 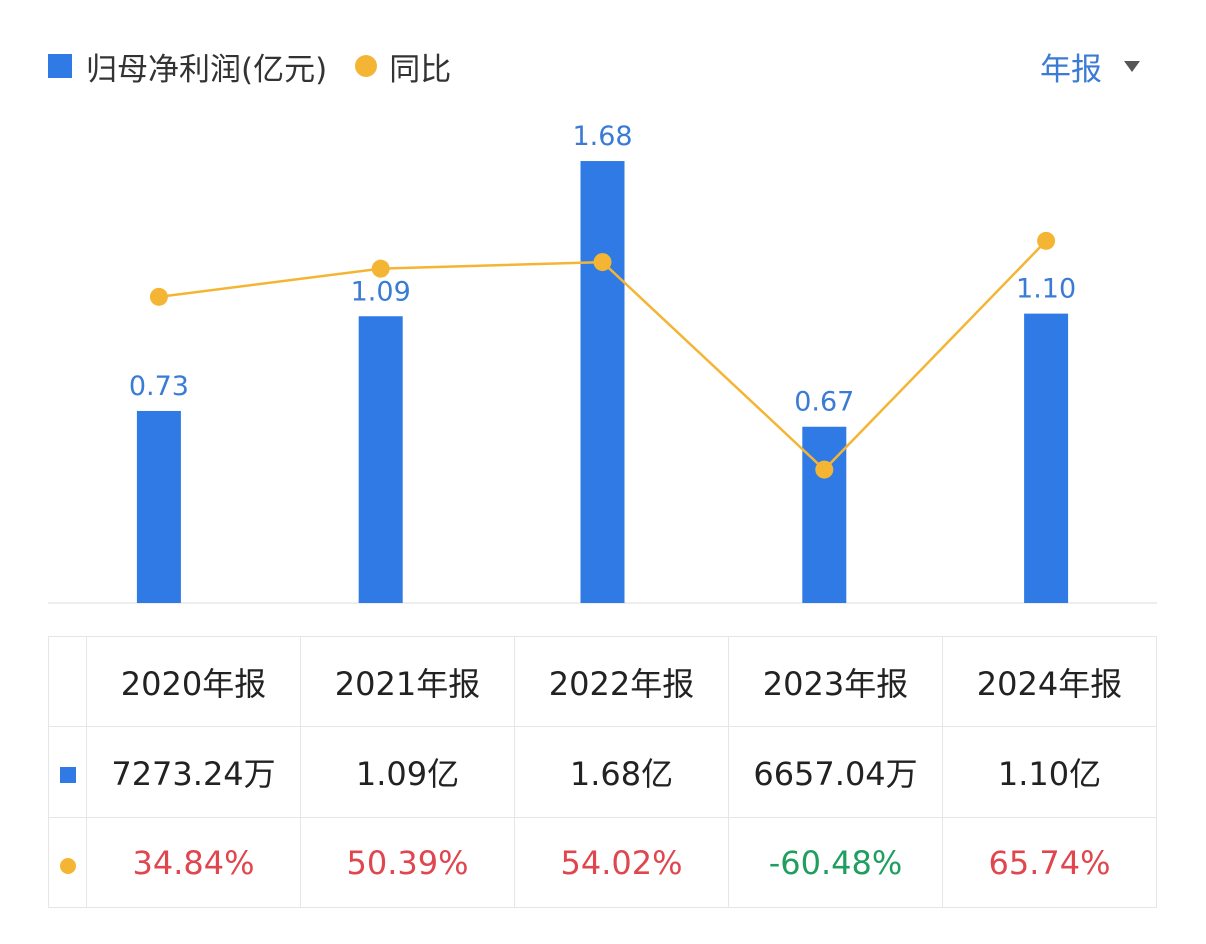 I want to click on header-cell: 2022年报, so click(x=621, y=681).